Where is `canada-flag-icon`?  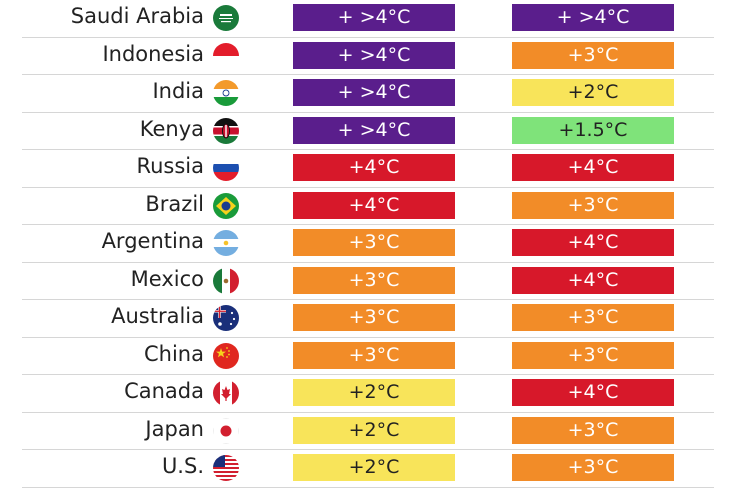 canada-flag-icon is located at coordinates (226, 393).